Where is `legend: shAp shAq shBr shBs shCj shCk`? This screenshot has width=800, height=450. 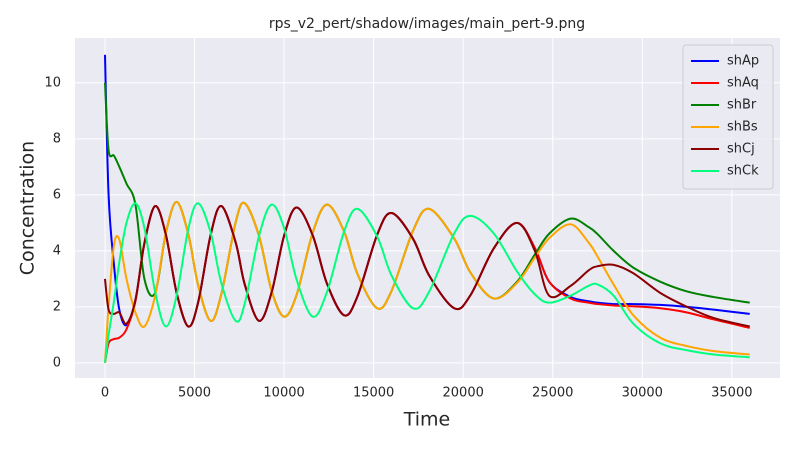 legend: shAp shAq shBr shBs shCj shCk is located at coordinates (728, 117).